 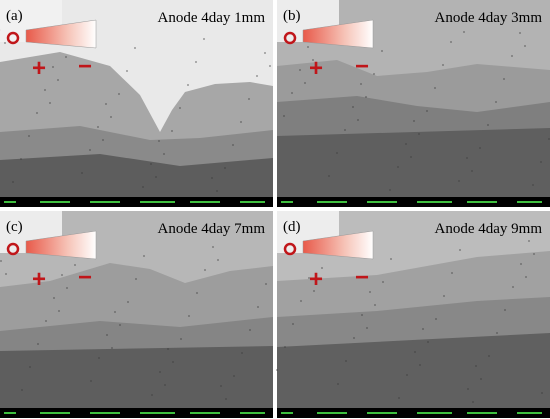 What do you see at coordinates (212, 18) in the screenshot?
I see `panel-title: Anode 4day 1mm` at bounding box center [212, 18].